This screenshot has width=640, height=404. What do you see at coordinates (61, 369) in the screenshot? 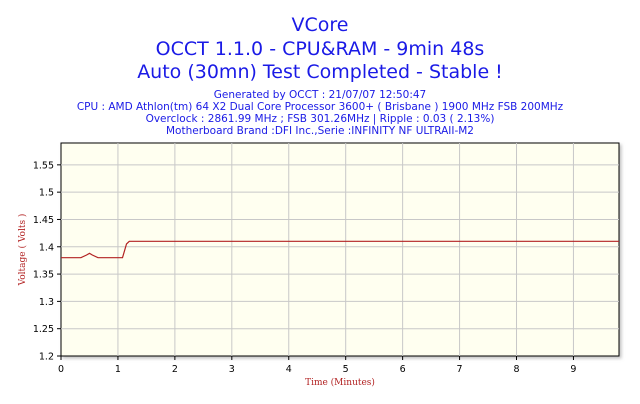
I see `x-tick-label: 0` at bounding box center [61, 369].